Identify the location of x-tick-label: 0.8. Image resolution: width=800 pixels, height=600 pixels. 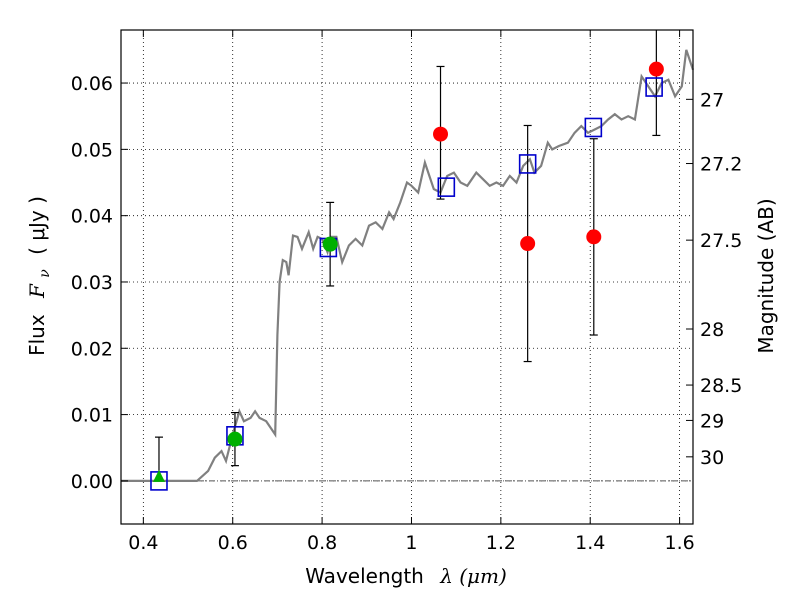
(322, 543).